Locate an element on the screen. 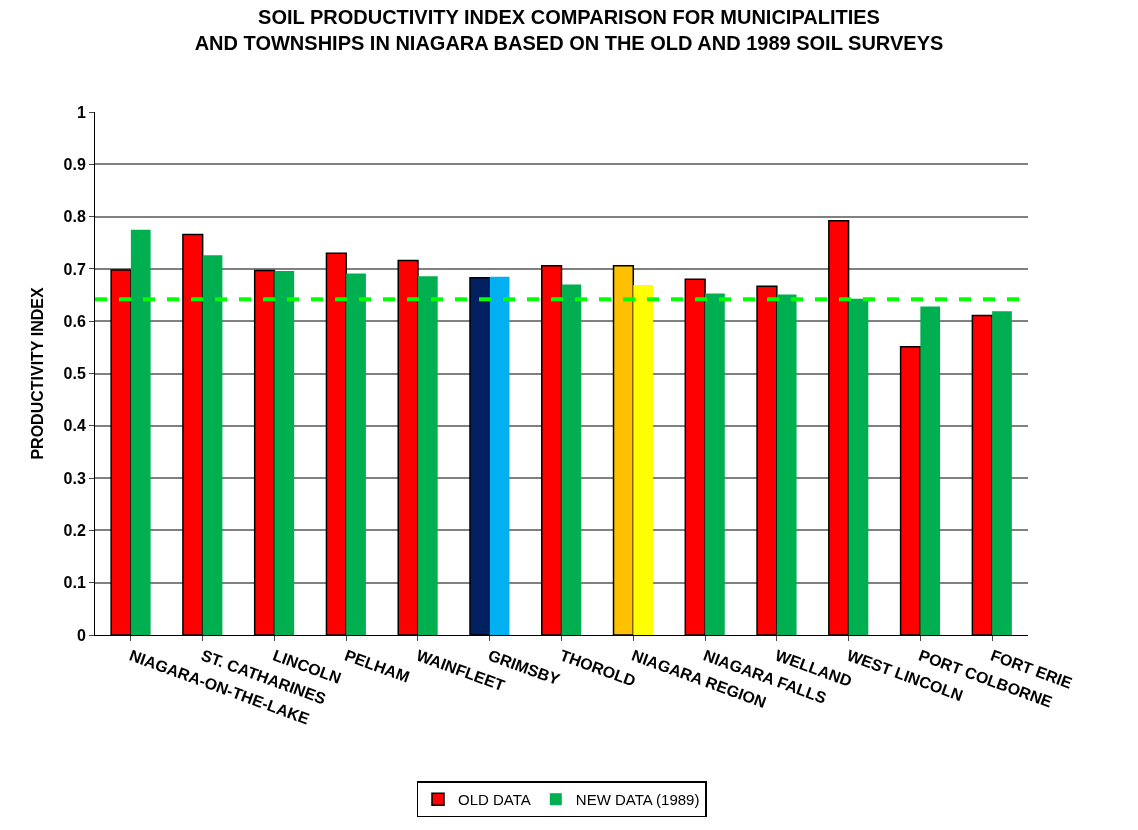  y-tick-label: 0.3 is located at coordinates (74, 478).